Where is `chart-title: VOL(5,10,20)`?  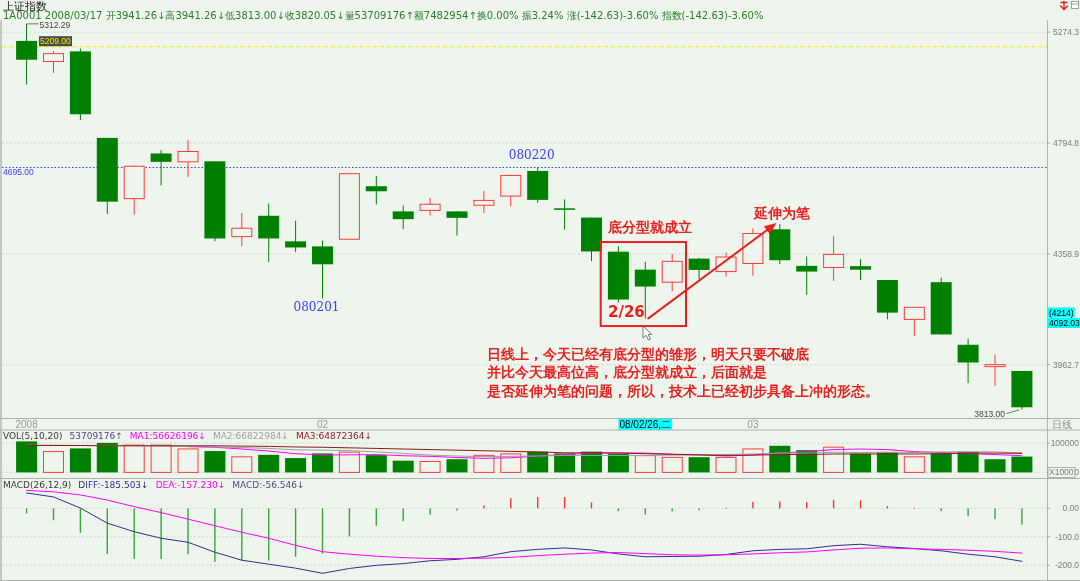 chart-title: VOL(5,10,20) is located at coordinates (33, 435).